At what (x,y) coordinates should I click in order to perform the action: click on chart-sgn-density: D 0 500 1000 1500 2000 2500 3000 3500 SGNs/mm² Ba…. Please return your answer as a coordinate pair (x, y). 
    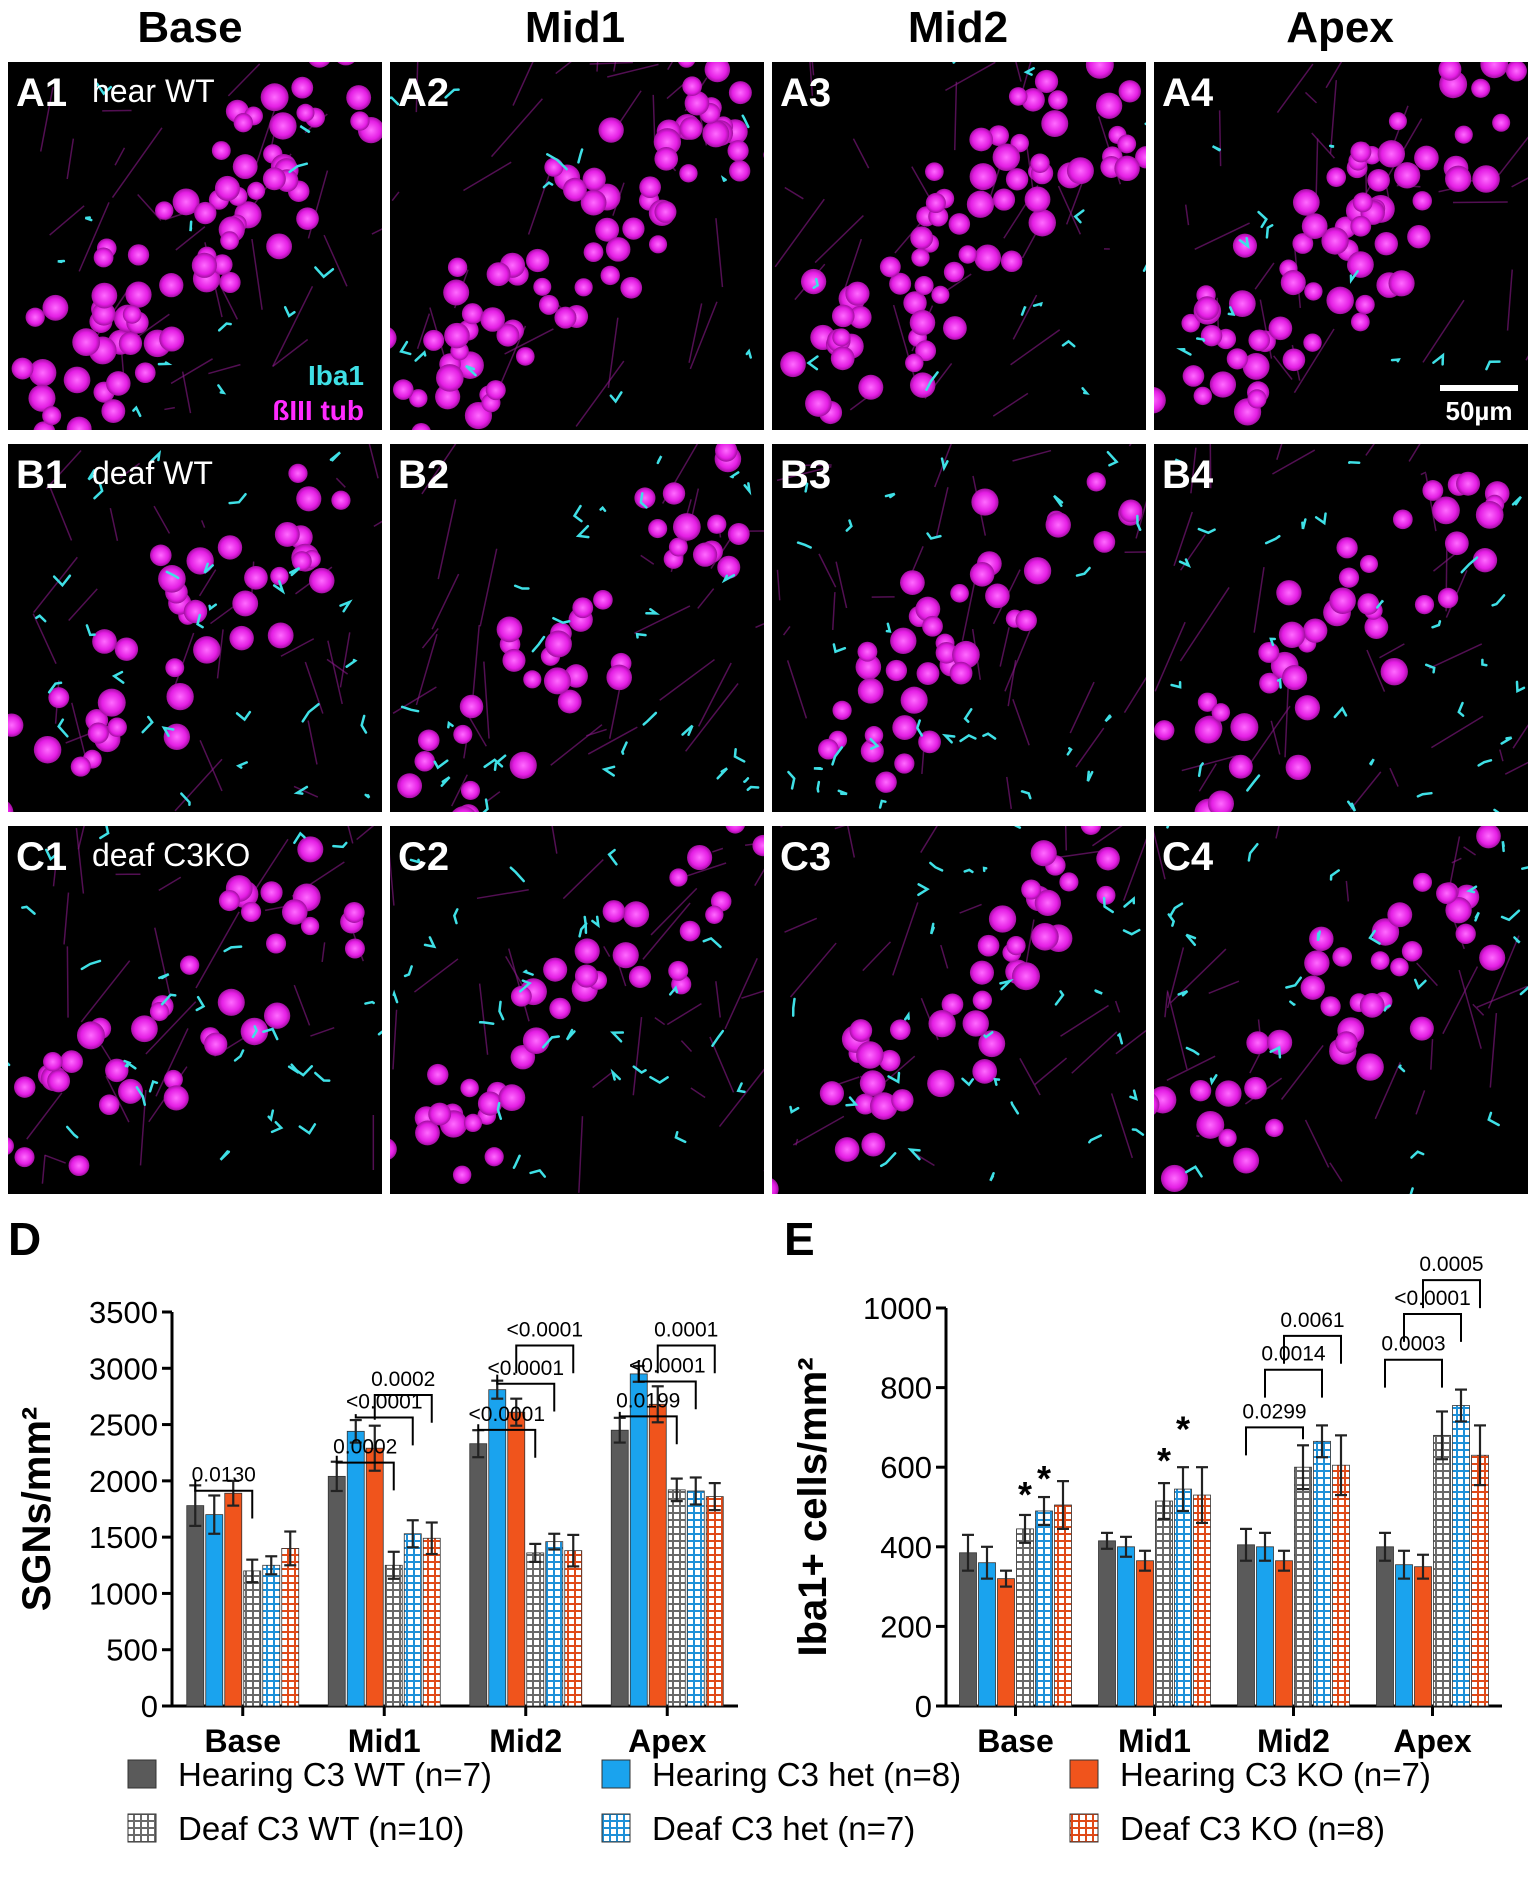
    Looking at the image, I should click on (373, 1486).